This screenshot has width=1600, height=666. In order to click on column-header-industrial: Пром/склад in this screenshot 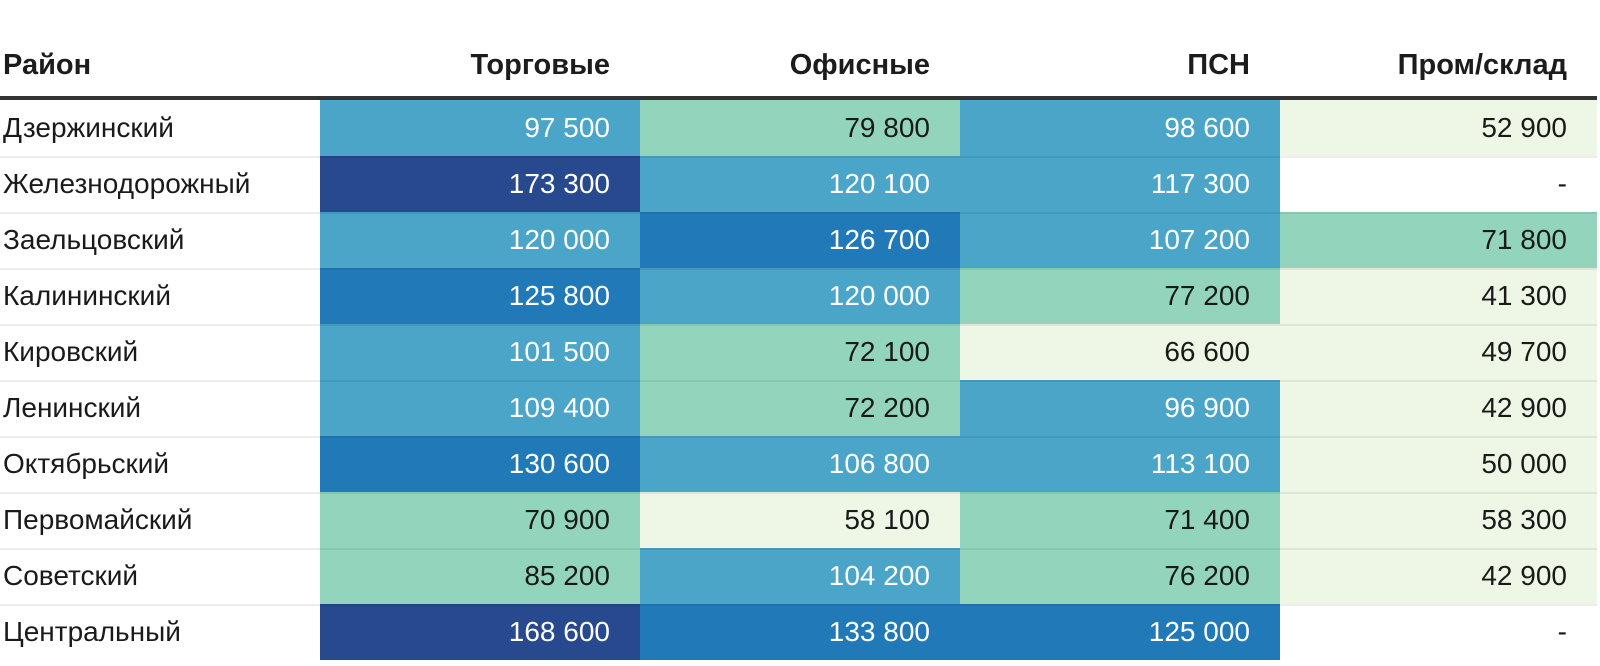, I will do `click(1438, 50)`.